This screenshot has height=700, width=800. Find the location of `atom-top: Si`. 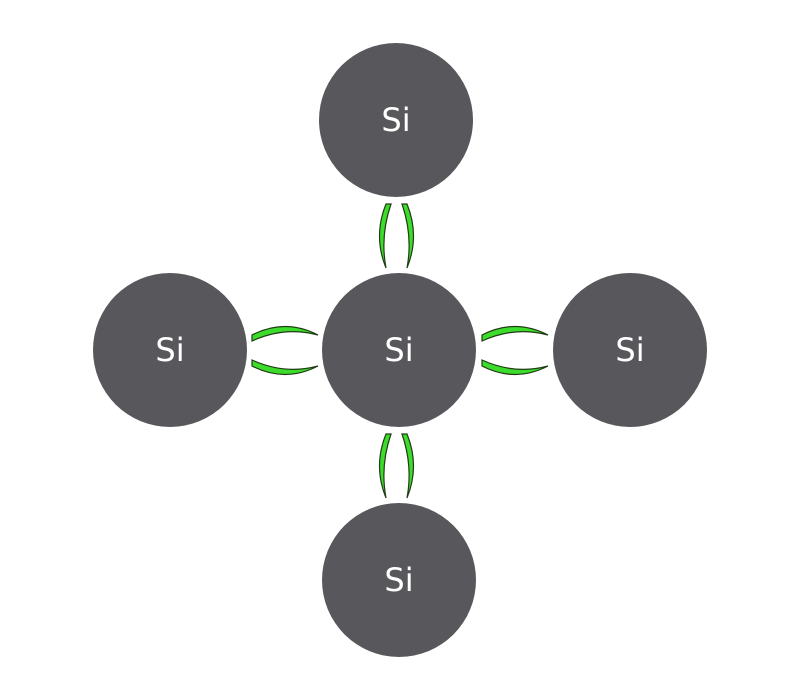

atom-top: Si is located at coordinates (396, 120).